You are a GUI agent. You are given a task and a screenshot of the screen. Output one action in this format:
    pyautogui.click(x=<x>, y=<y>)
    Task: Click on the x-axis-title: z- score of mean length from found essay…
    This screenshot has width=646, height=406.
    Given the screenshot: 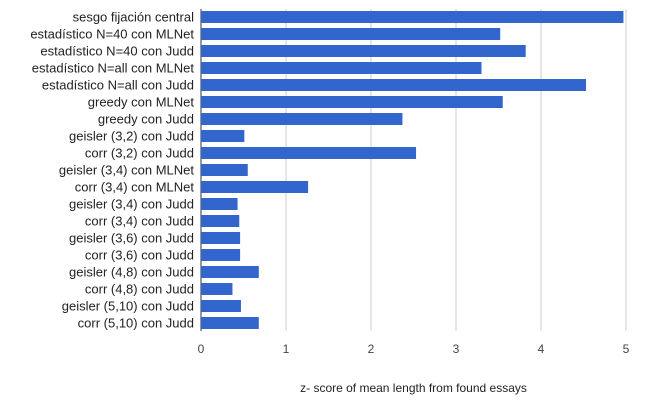 What is the action you would take?
    pyautogui.click(x=413, y=388)
    